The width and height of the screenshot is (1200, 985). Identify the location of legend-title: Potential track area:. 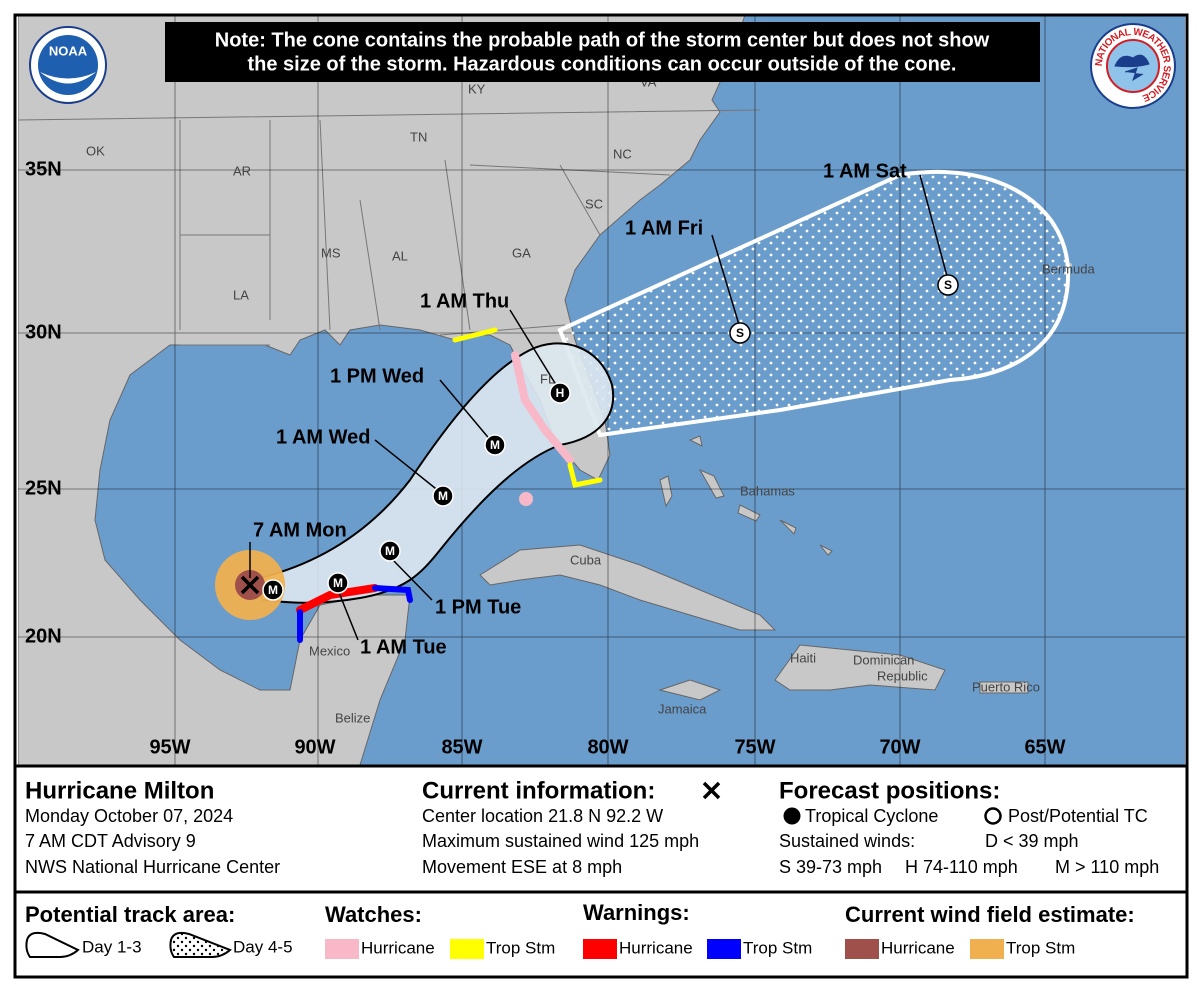
(130, 914).